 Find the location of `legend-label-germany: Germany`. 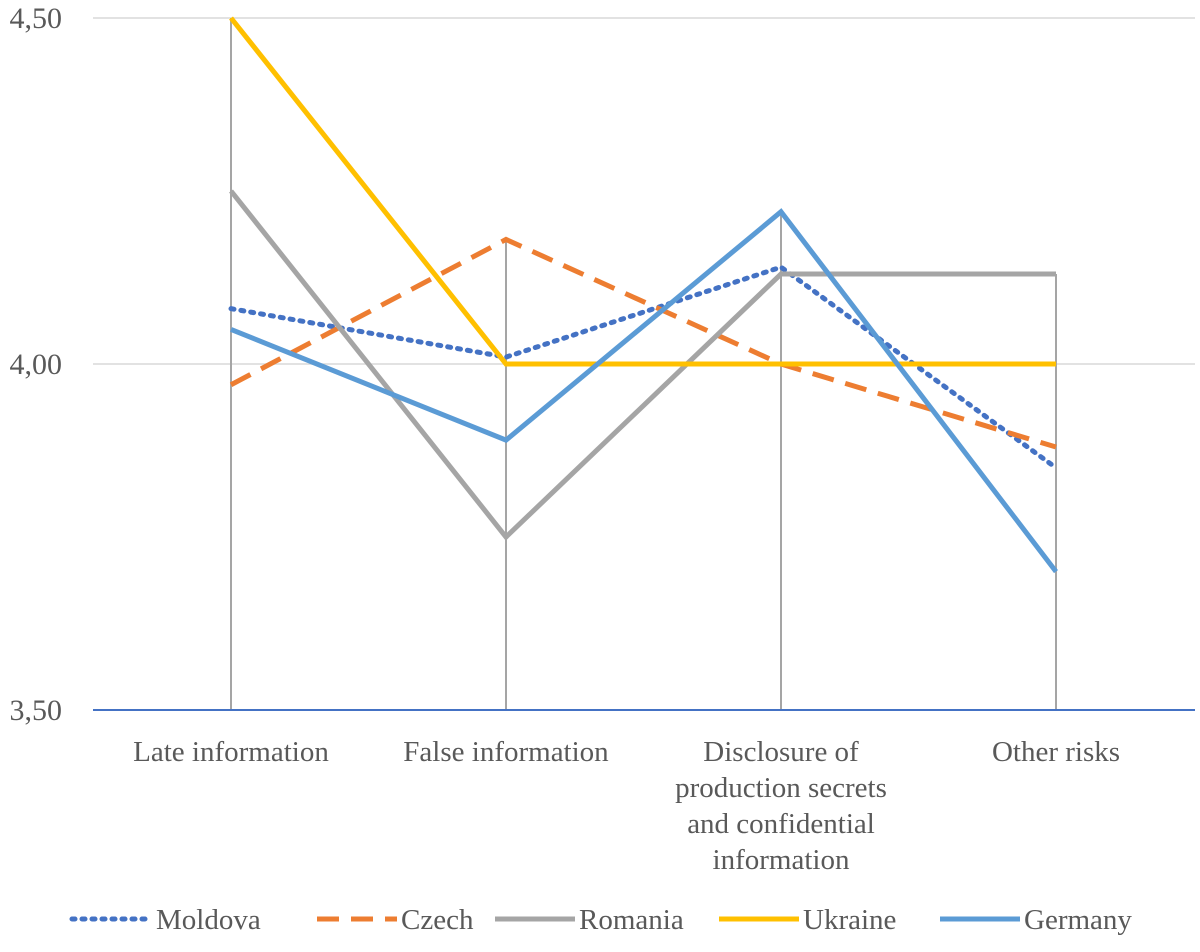

legend-label-germany: Germany is located at coordinates (1078, 920).